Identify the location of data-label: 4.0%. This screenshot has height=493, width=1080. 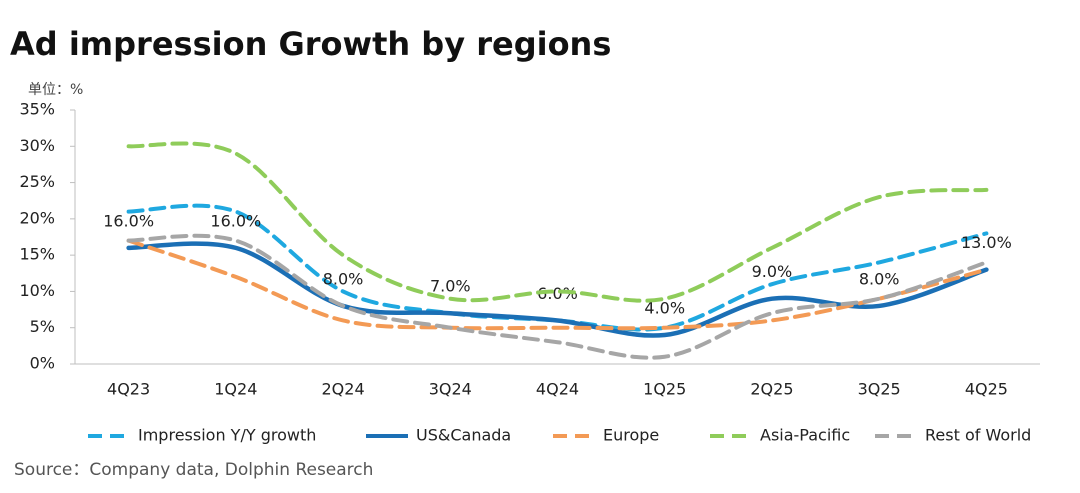
(664, 307).